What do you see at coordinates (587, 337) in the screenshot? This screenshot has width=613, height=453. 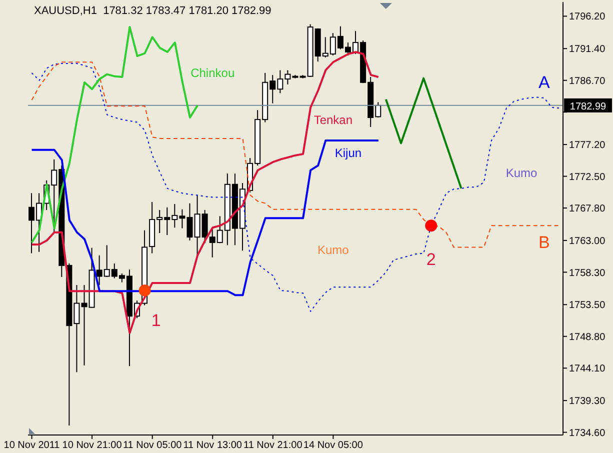 I see `y-tick-label: 1748.80` at bounding box center [587, 337].